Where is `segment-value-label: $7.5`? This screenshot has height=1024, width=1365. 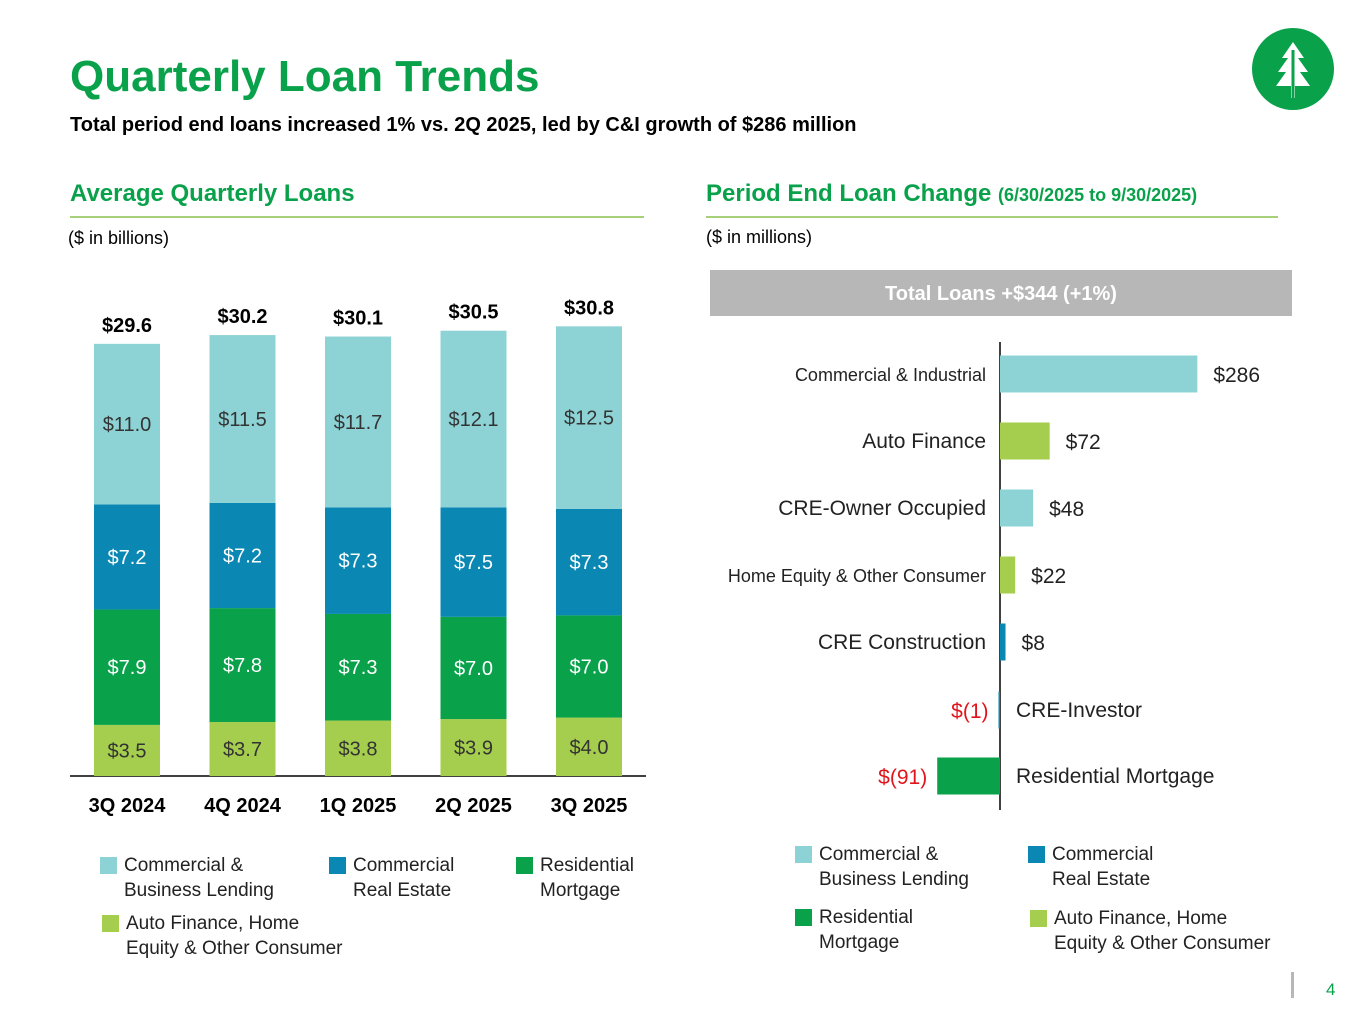 segment-value-label: $7.5 is located at coordinates (473, 563).